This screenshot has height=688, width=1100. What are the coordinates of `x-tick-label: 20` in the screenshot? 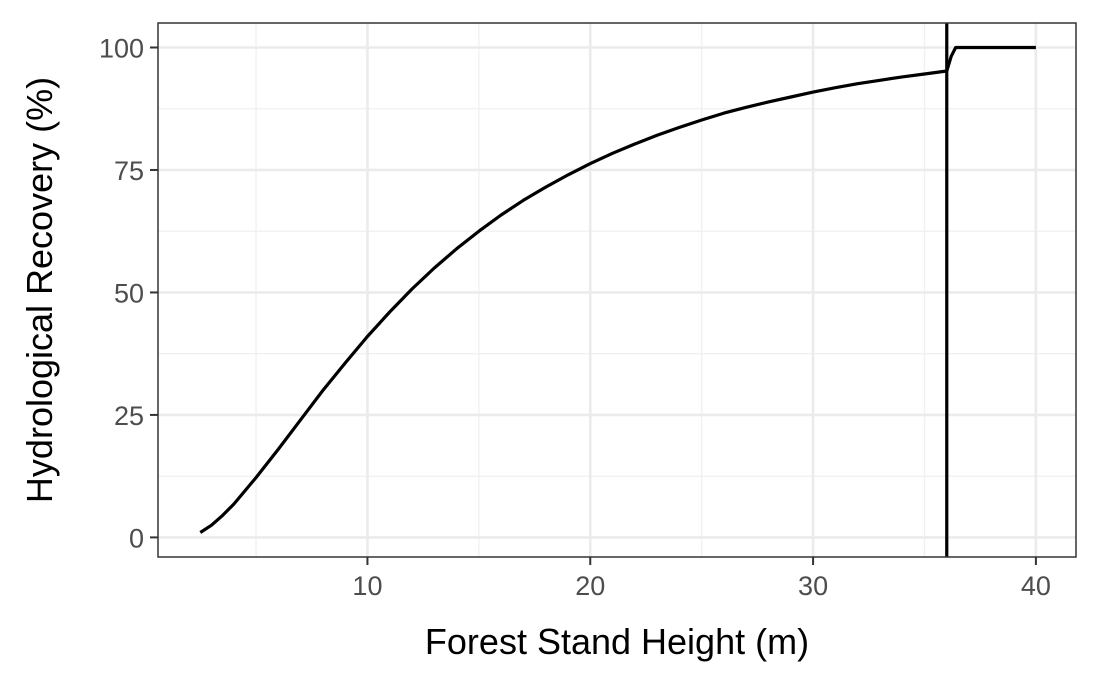 It's located at (590, 586).